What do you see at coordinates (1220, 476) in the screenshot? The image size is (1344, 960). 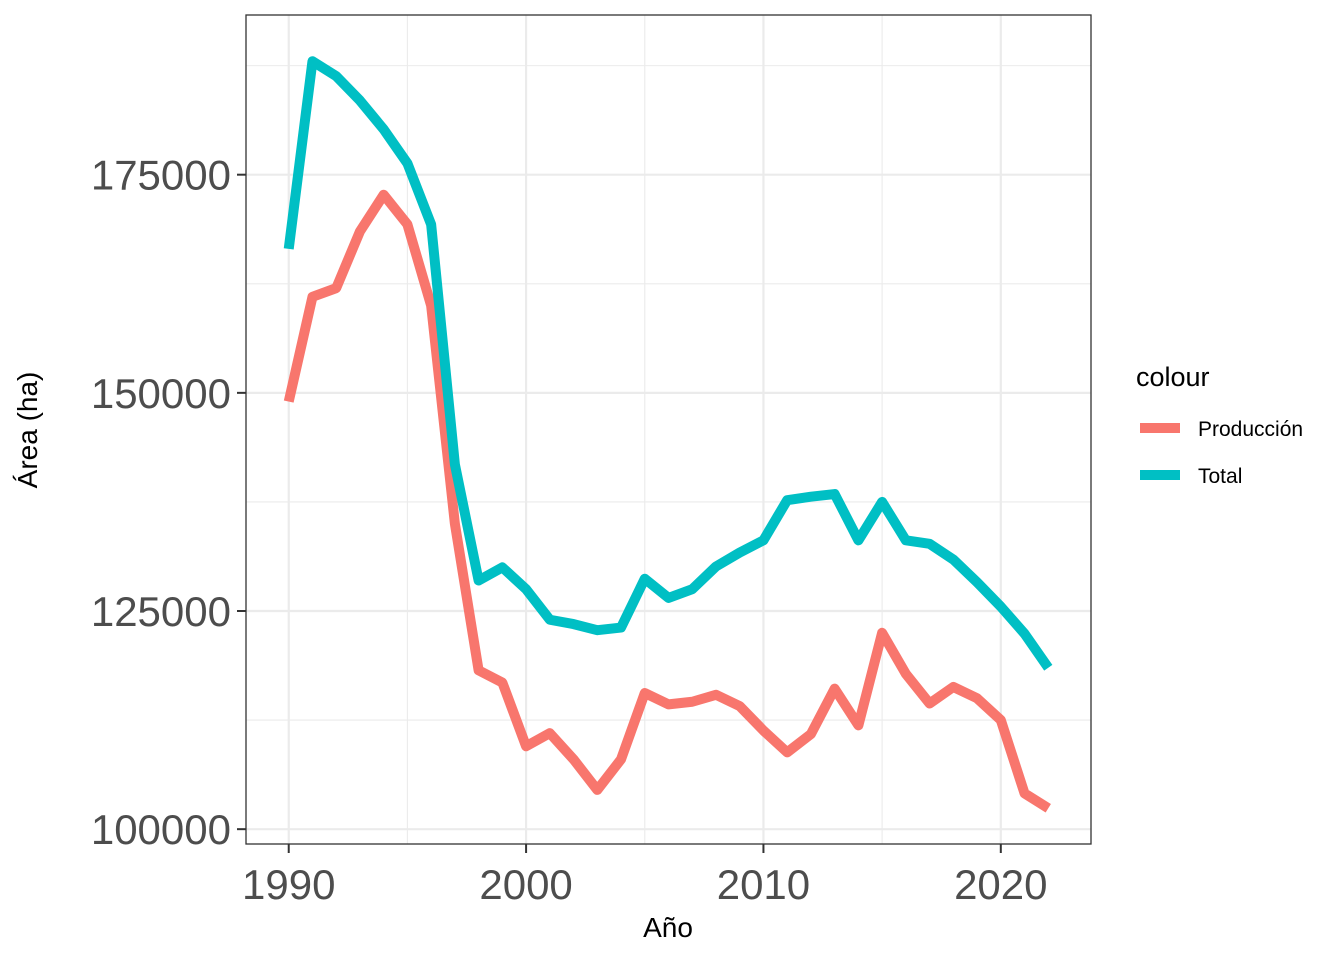 I see `legend-label: Total` at bounding box center [1220, 476].